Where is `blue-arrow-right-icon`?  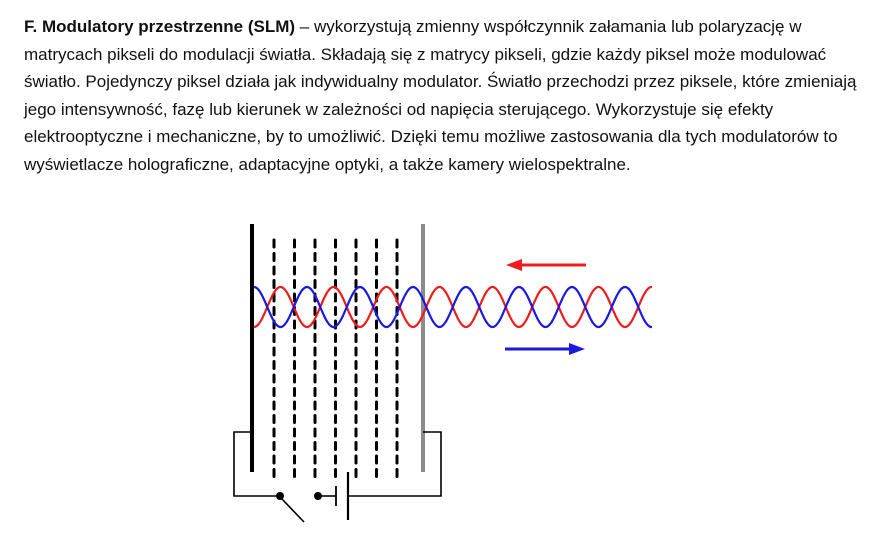
blue-arrow-right-icon is located at coordinates (545, 349).